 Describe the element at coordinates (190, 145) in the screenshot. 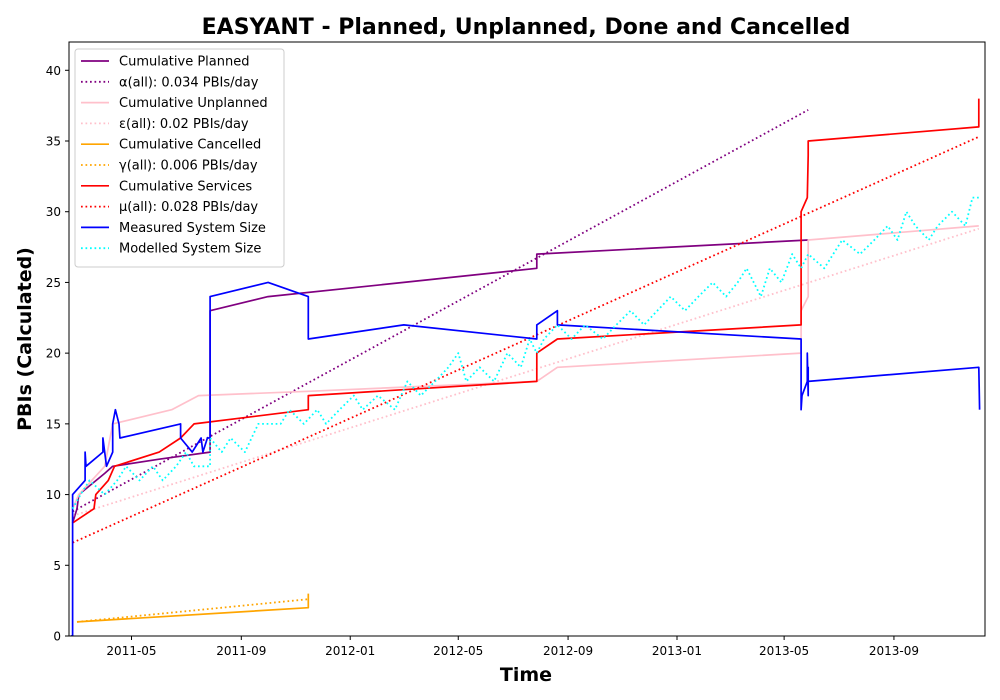

I see `legend-label-cumulative-cancelled: Cumulative Cancelled` at that location.